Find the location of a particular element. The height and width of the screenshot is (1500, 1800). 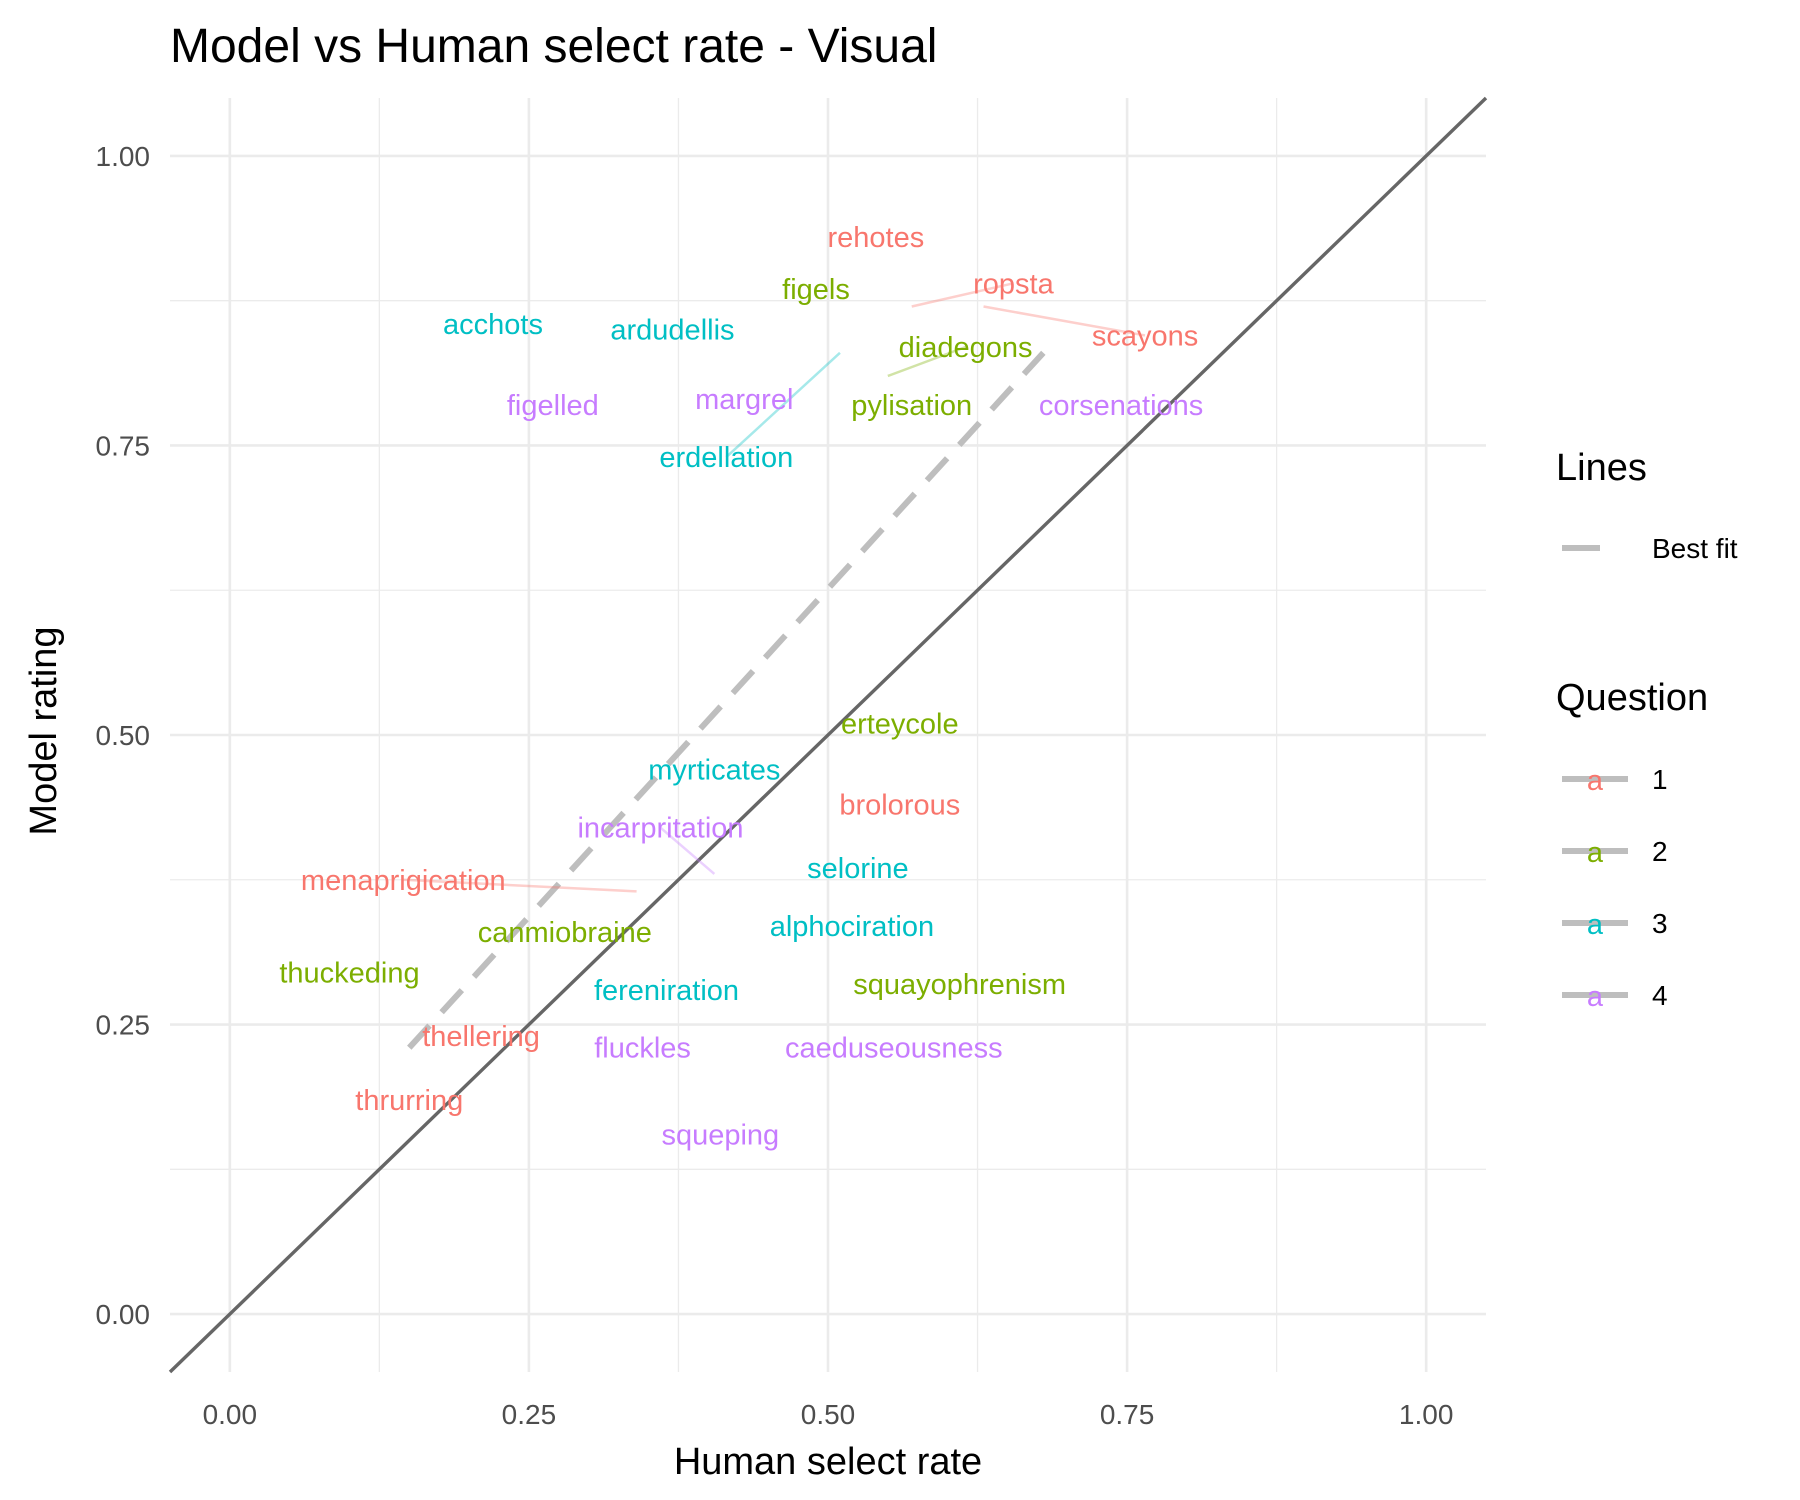

point-label-selorine: selorine is located at coordinates (858, 869).